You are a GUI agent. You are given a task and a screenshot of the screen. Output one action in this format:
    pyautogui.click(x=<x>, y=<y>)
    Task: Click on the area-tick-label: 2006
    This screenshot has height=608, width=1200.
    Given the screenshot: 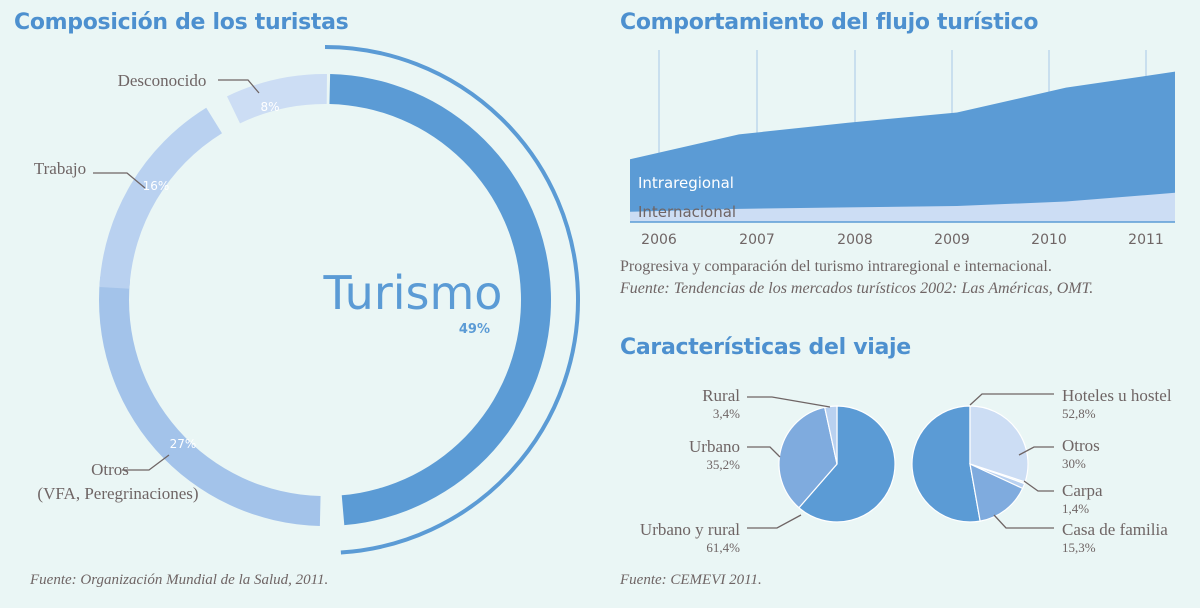 What is the action you would take?
    pyautogui.click(x=659, y=240)
    